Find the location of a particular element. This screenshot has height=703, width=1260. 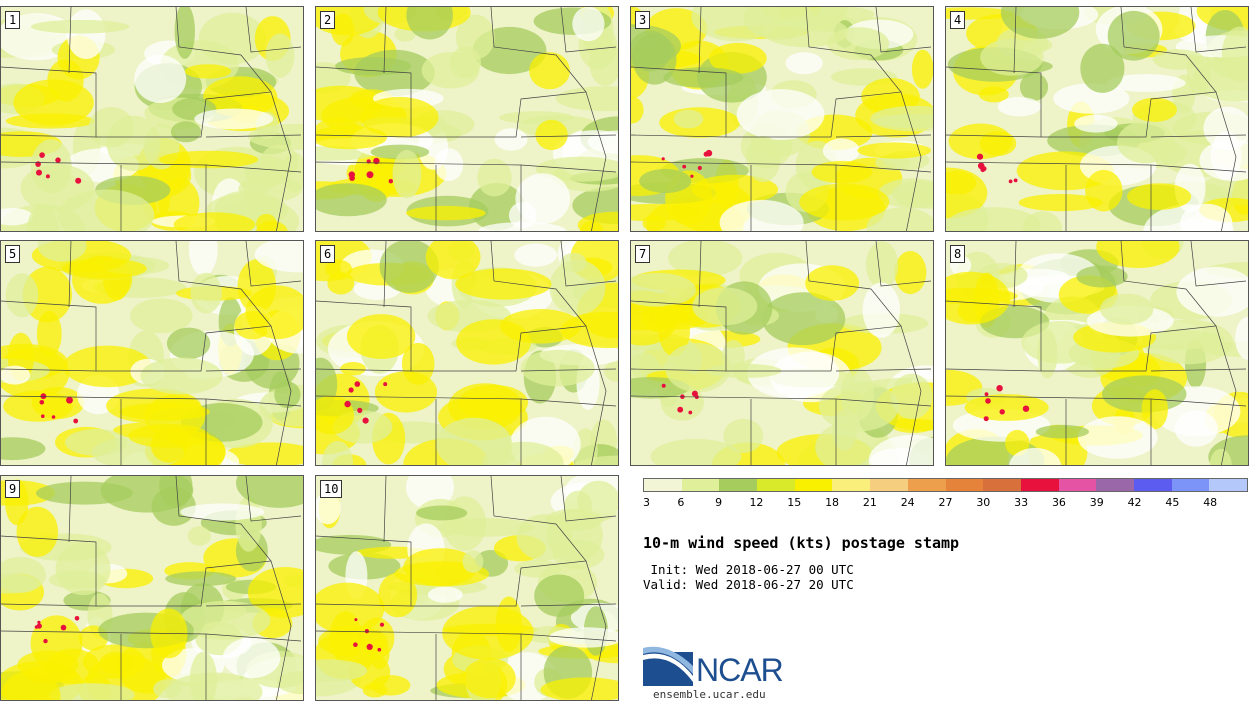

member-label: 8 is located at coordinates (958, 254).